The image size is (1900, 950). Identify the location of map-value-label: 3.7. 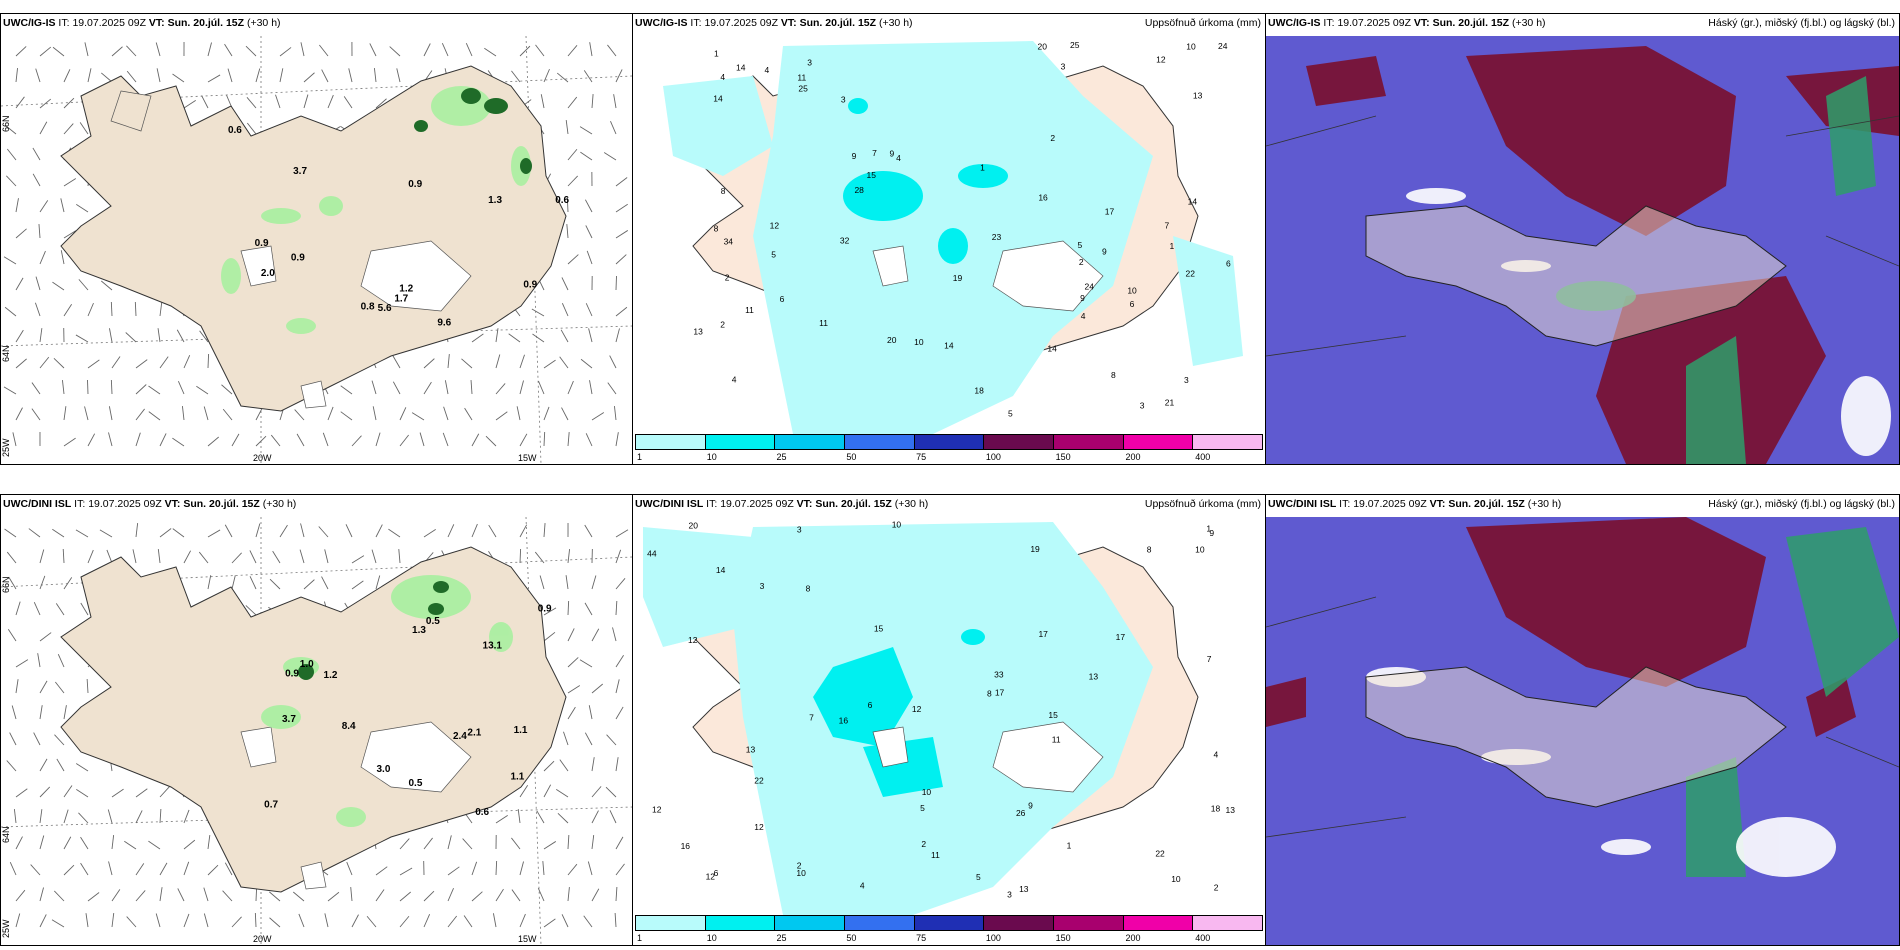
(300, 171).